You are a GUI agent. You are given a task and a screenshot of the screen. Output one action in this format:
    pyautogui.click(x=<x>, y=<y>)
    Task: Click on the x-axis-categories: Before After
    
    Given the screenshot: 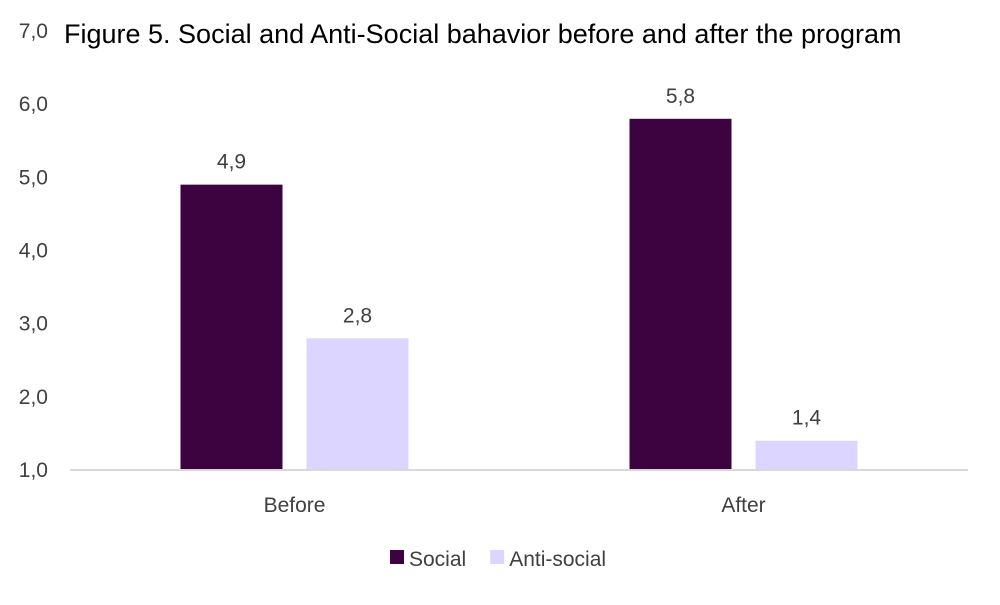 What is the action you would take?
    pyautogui.click(x=515, y=505)
    